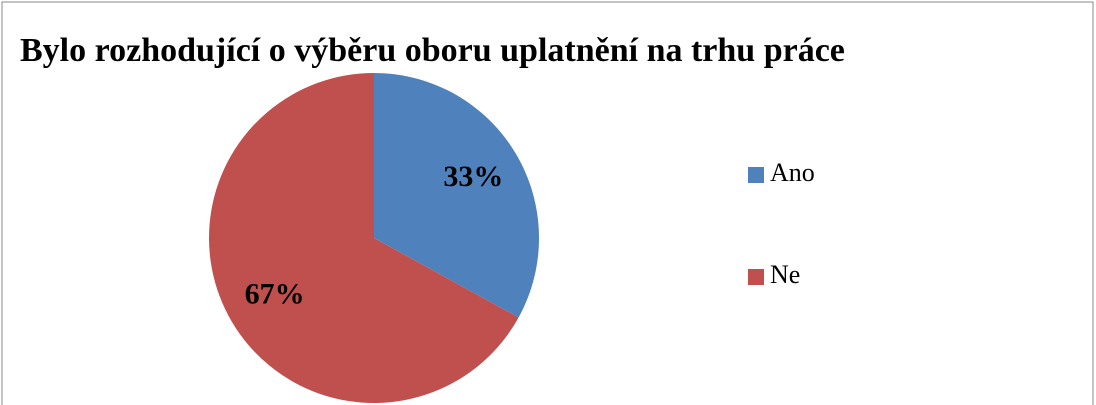 The width and height of the screenshot is (1096, 405). What do you see at coordinates (456, 195) in the screenshot?
I see `pie-slice` at bounding box center [456, 195].